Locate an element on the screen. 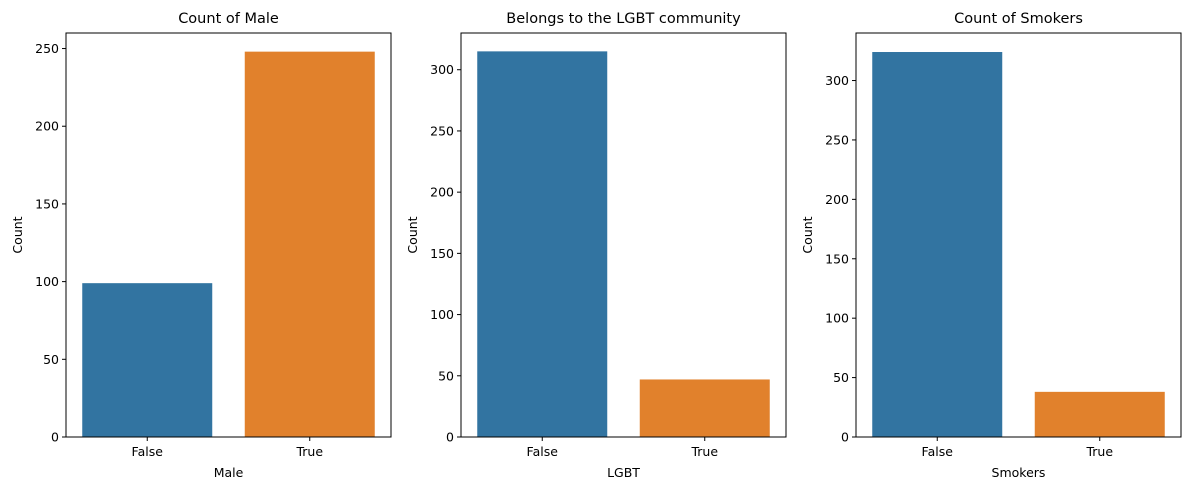 The height and width of the screenshot is (490, 1189). chart-title: Count of Smokers is located at coordinates (1018, 19).